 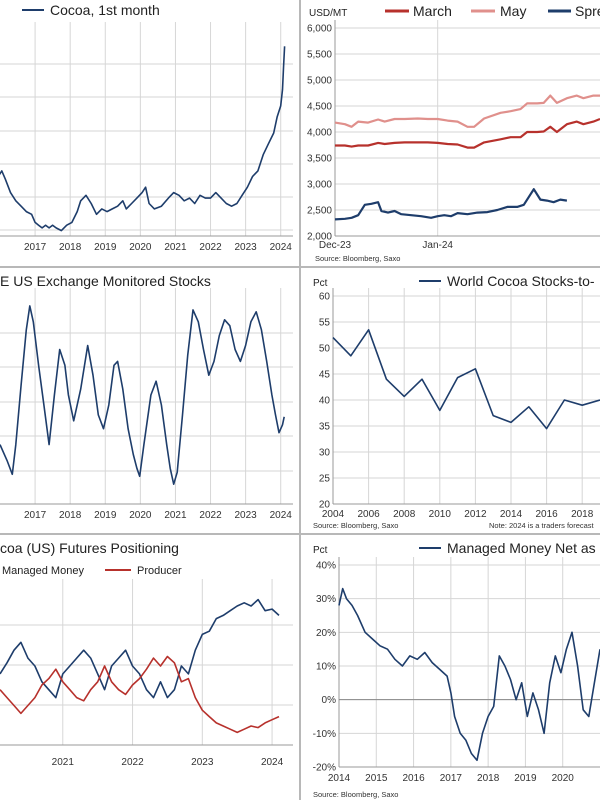 I want to click on x-tick-label: 2006, so click(x=368, y=514).